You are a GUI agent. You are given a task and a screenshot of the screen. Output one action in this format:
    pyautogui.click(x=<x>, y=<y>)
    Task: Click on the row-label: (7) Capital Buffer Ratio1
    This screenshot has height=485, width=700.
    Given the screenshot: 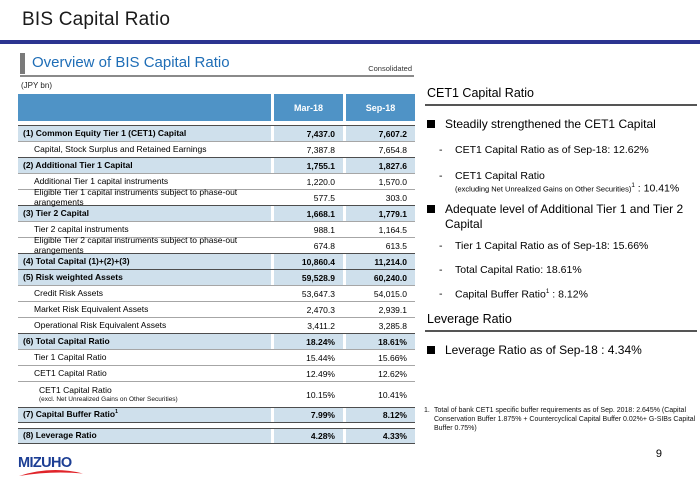 What is the action you would take?
    pyautogui.click(x=70, y=414)
    